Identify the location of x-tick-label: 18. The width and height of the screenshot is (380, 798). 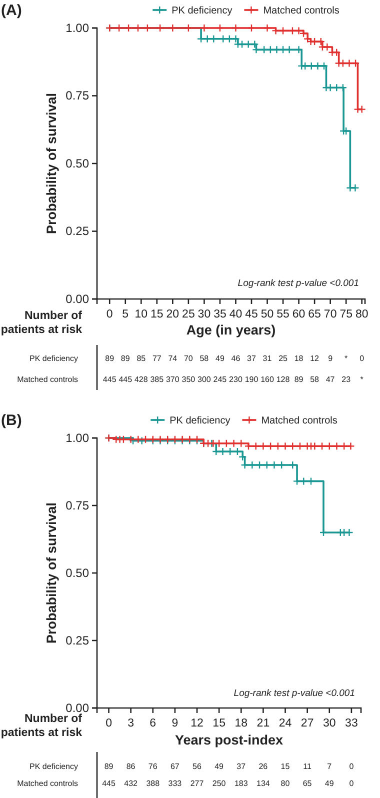
(241, 723).